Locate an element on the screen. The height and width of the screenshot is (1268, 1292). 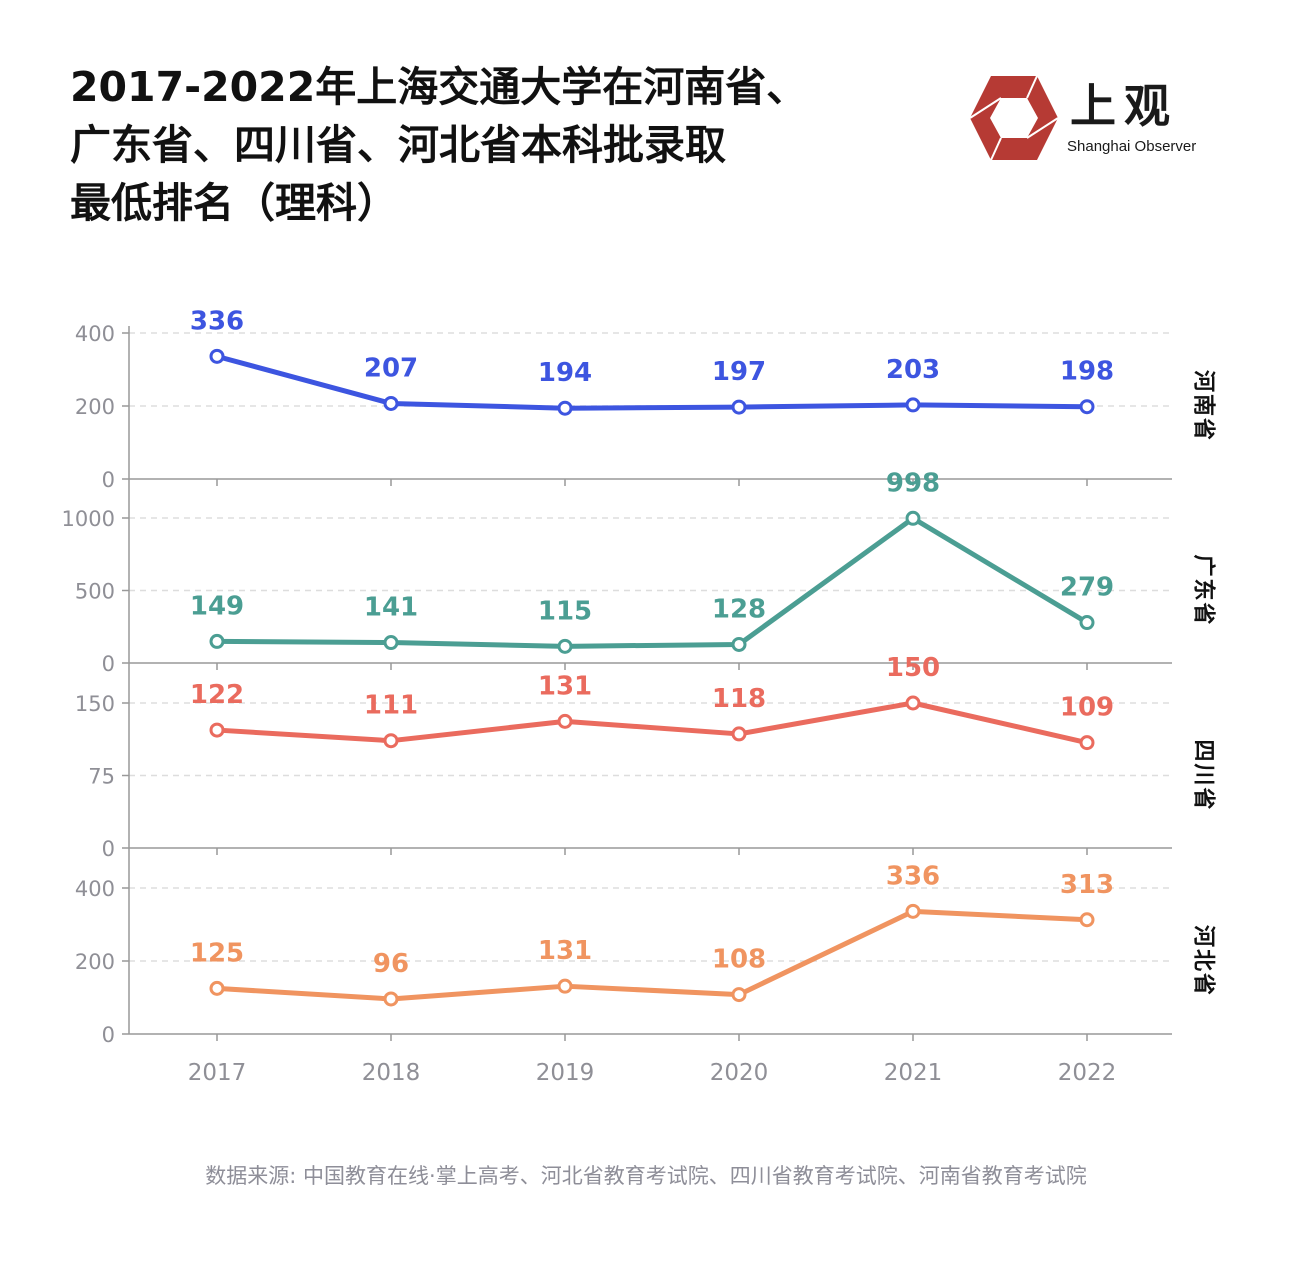
y-tick-label: 75 is located at coordinates (101, 777).